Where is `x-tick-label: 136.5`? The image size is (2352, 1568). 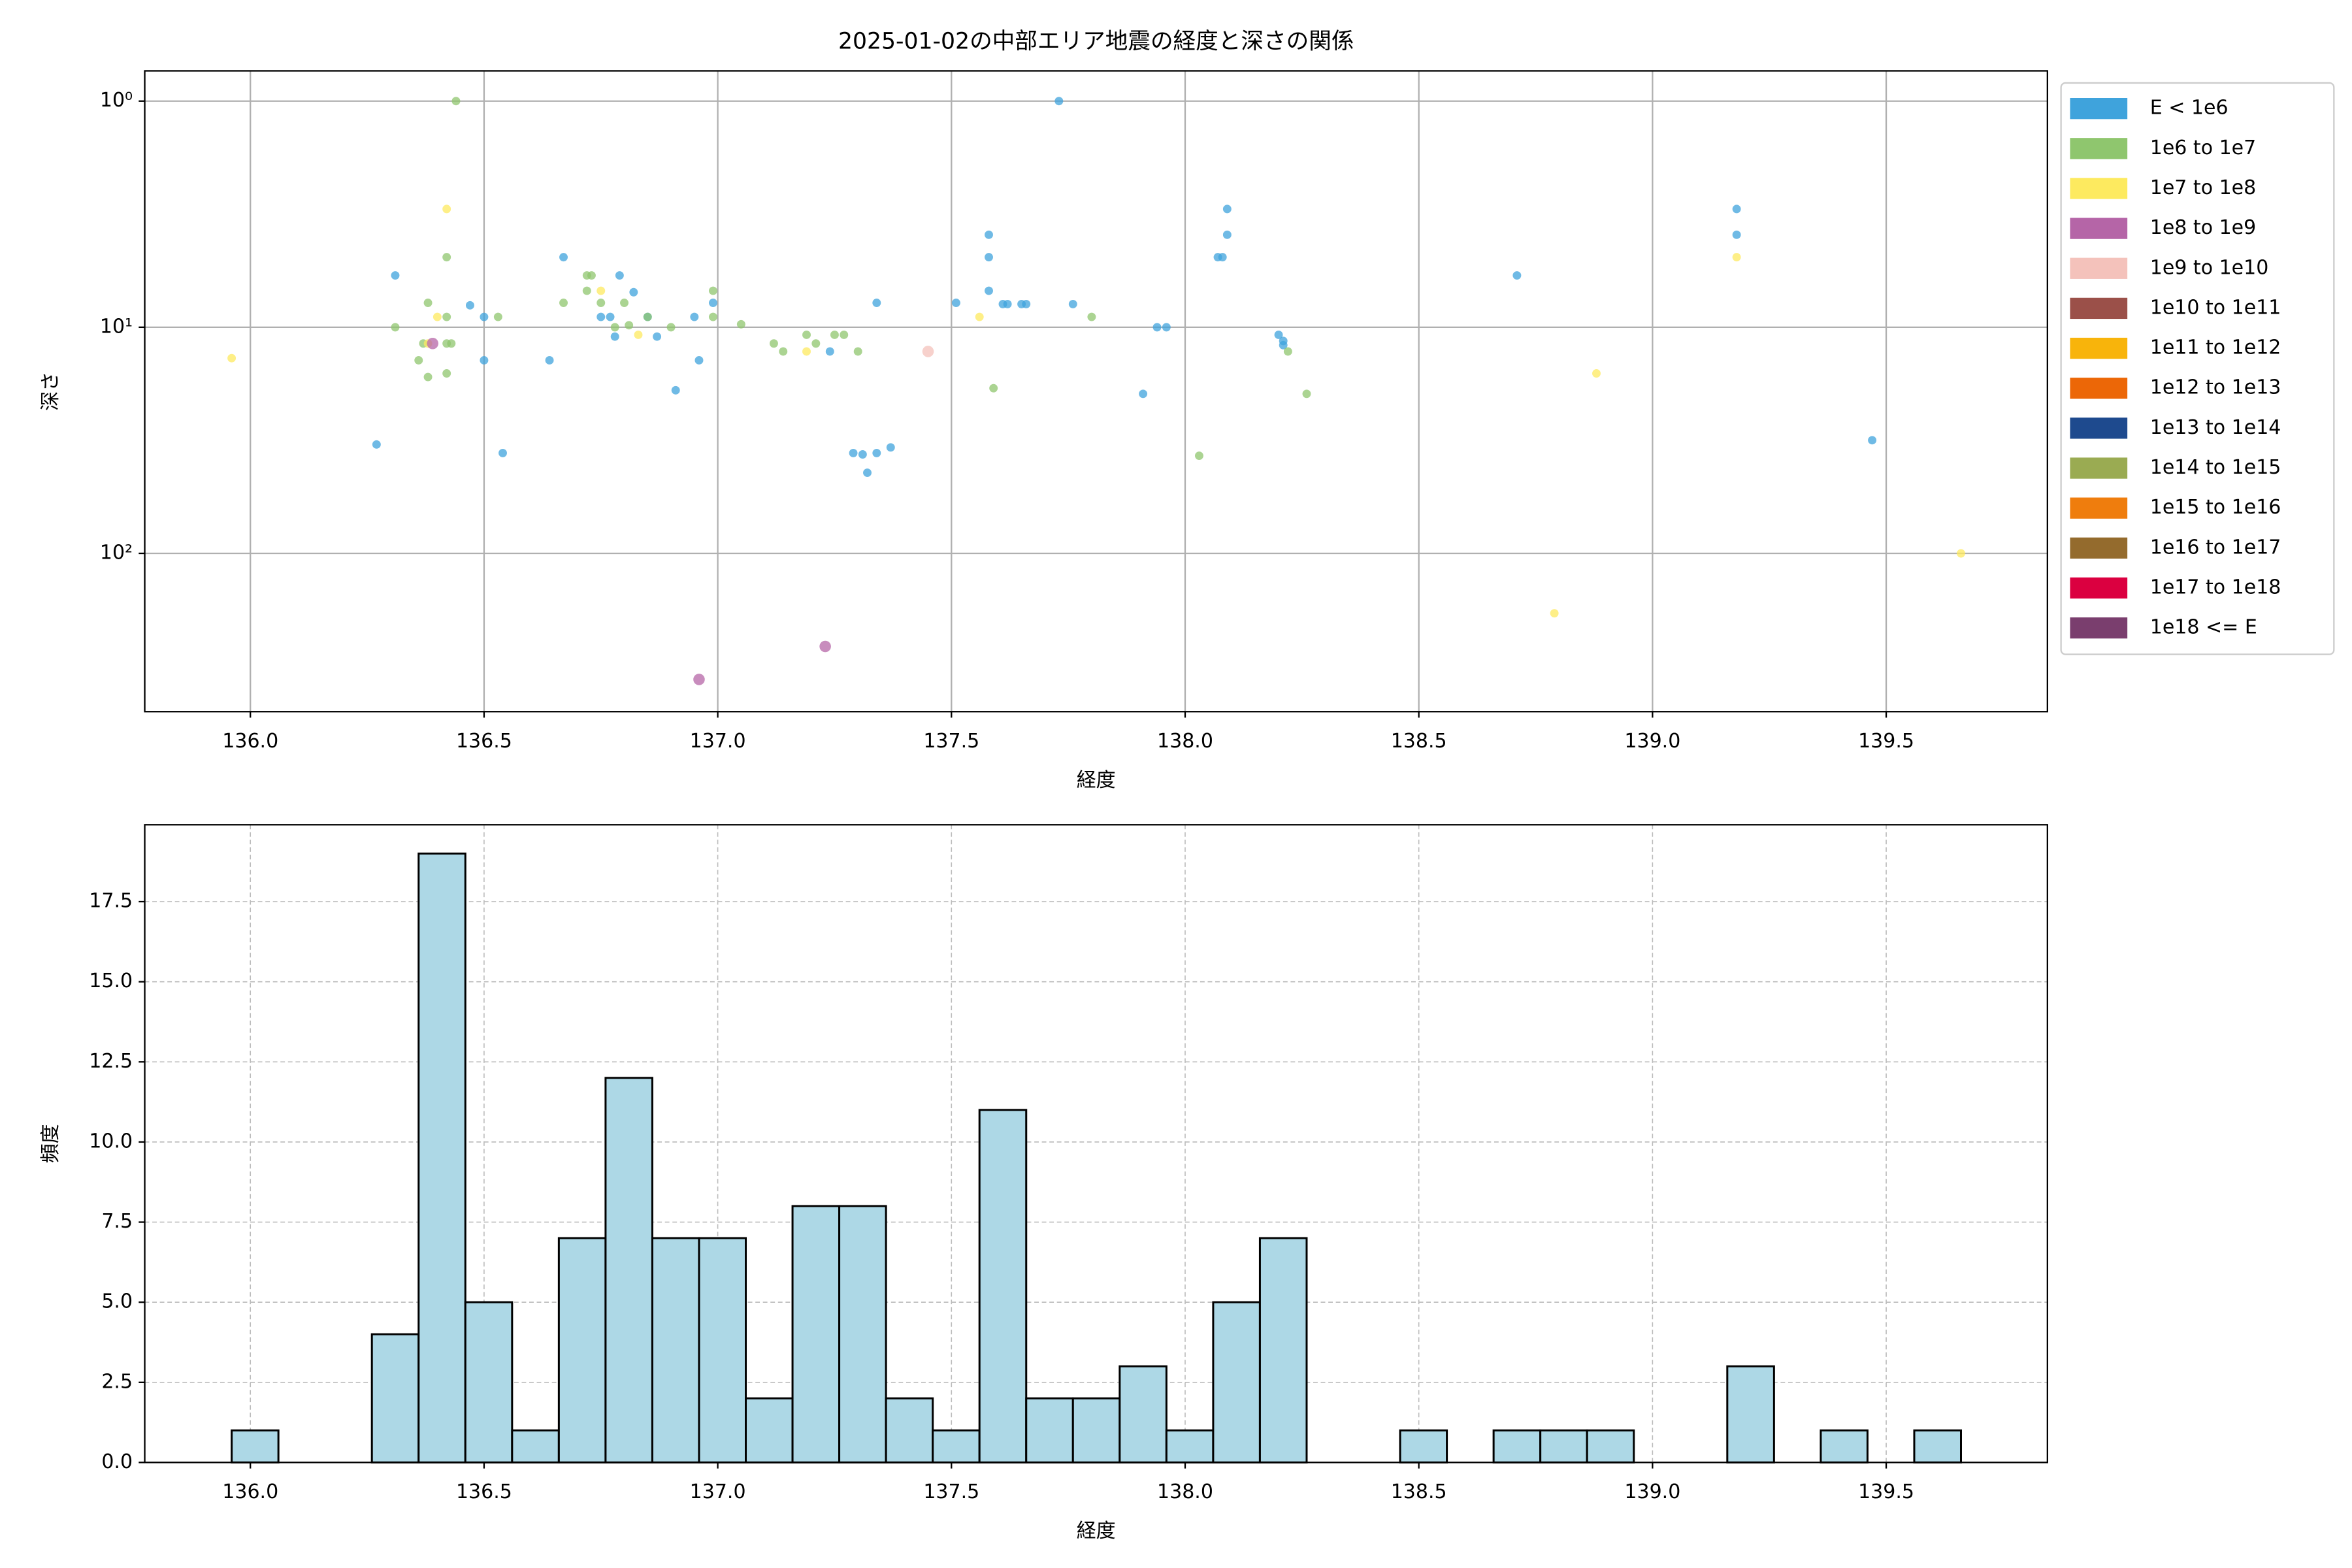
x-tick-label: 136.5 is located at coordinates (484, 741).